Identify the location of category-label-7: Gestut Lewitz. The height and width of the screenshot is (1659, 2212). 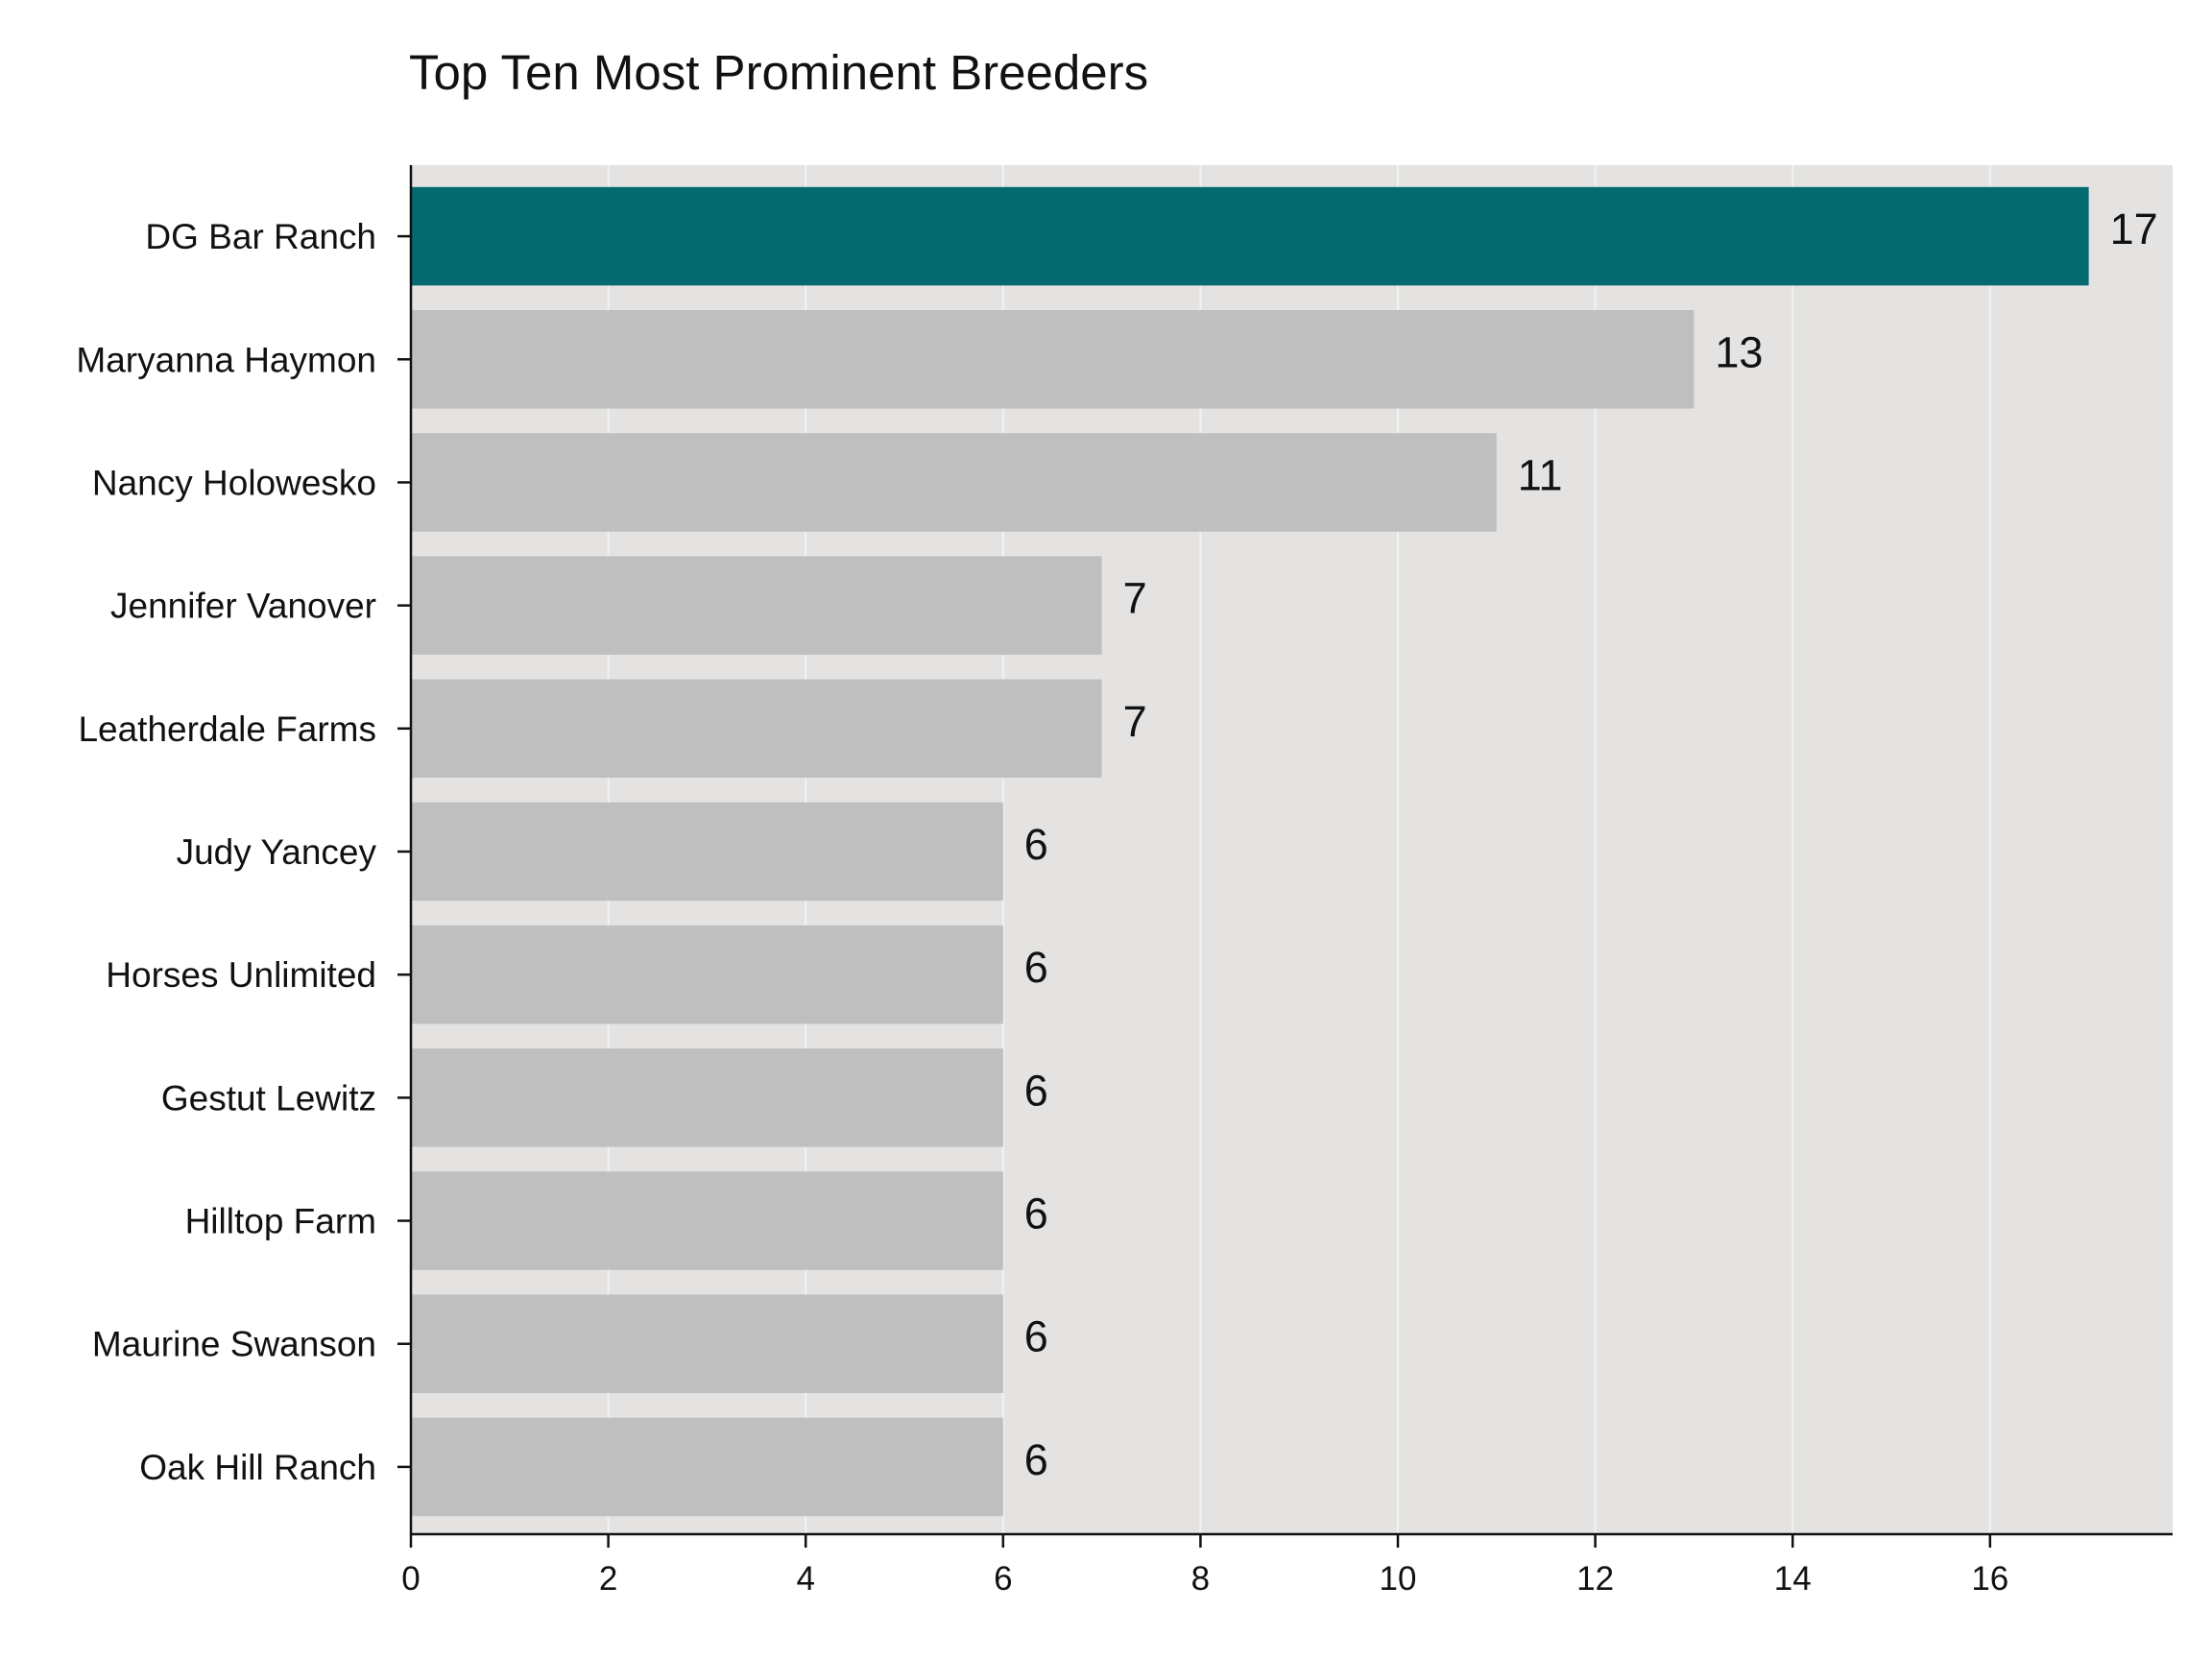
(269, 1098).